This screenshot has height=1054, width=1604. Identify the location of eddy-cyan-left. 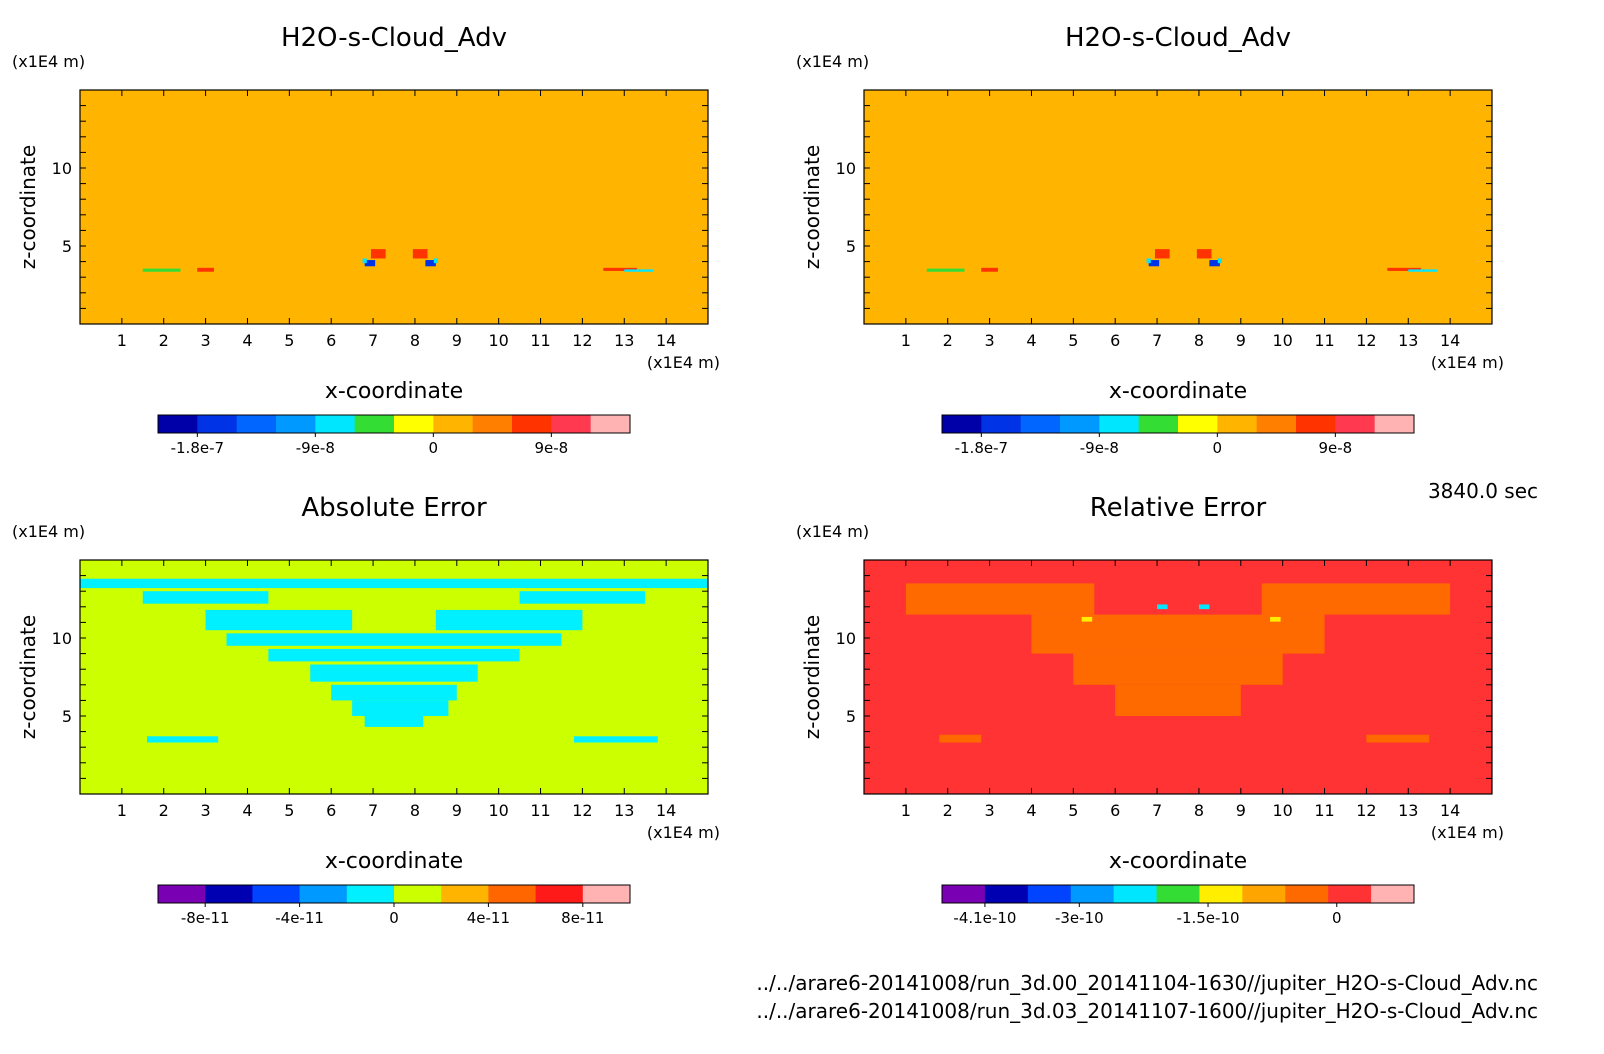
(364, 261).